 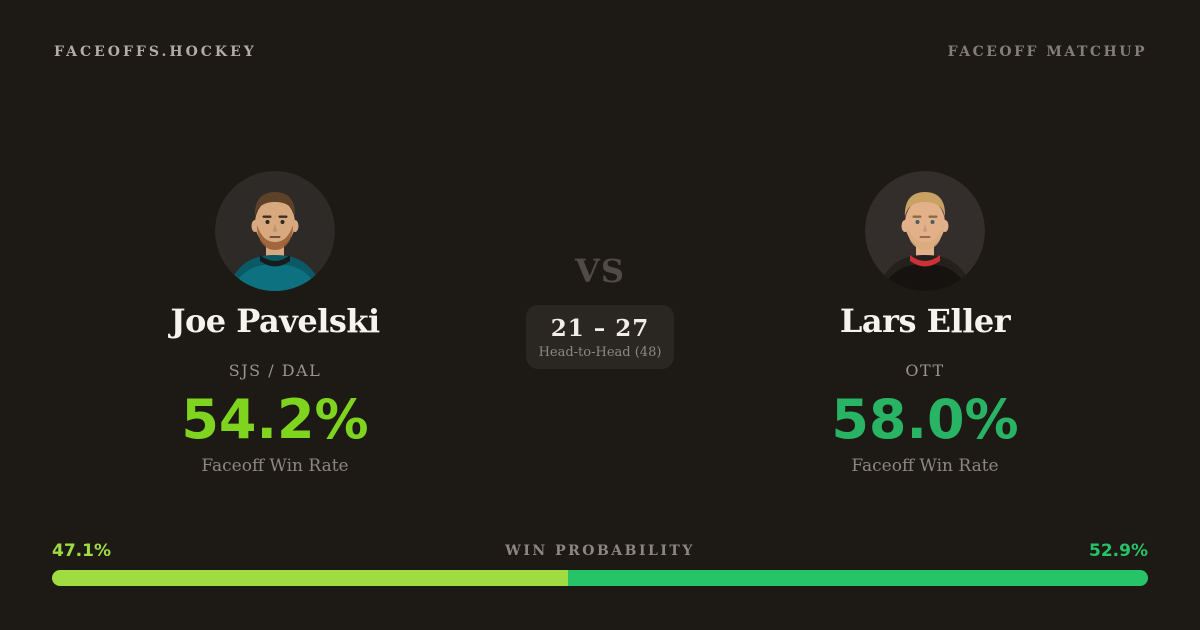 What do you see at coordinates (275, 321) in the screenshot?
I see `player-name: Joe Pavelski` at bounding box center [275, 321].